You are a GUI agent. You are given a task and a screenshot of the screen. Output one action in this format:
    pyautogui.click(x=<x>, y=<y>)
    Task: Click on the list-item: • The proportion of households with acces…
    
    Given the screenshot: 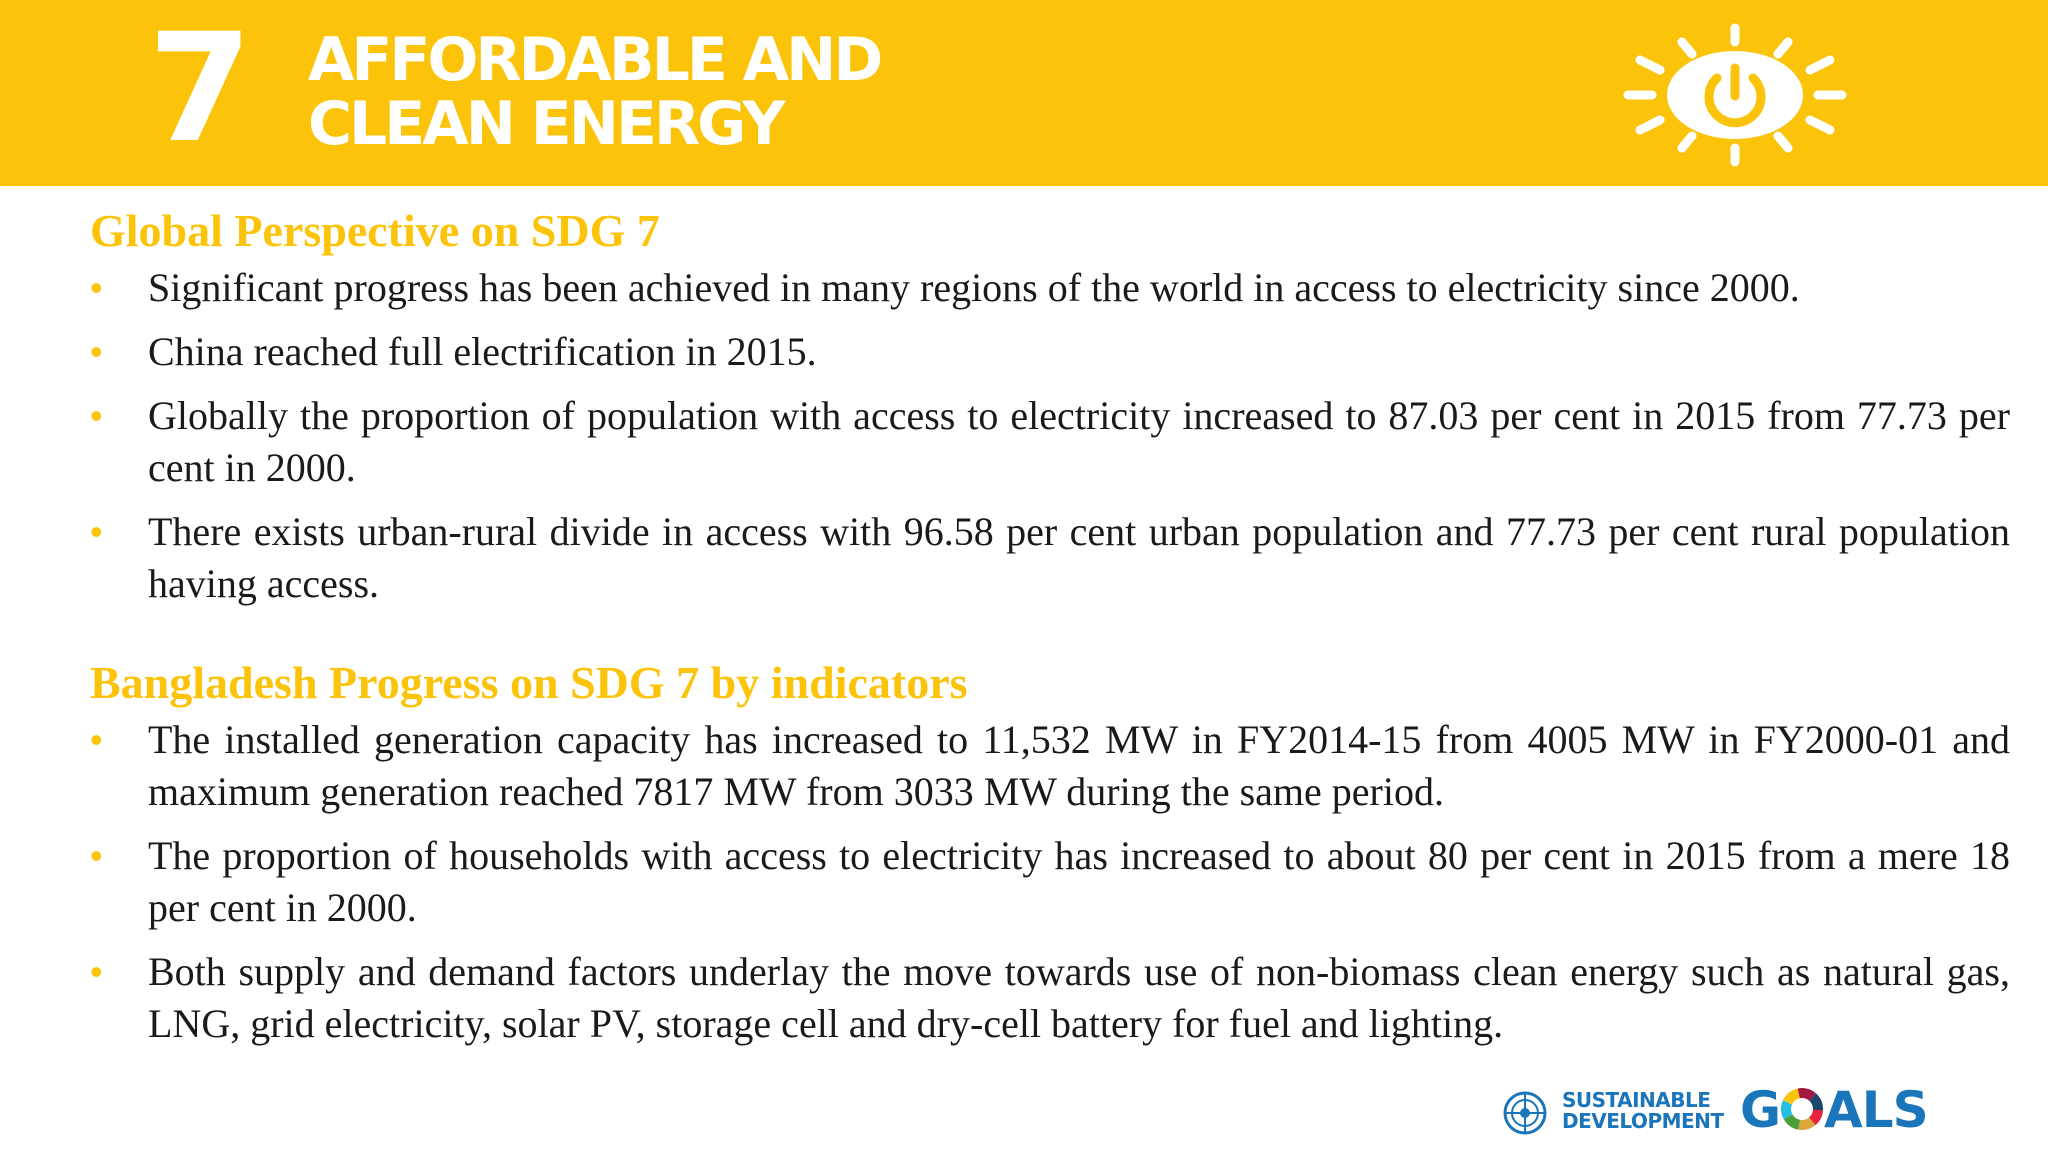 What is the action you would take?
    pyautogui.click(x=1050, y=882)
    